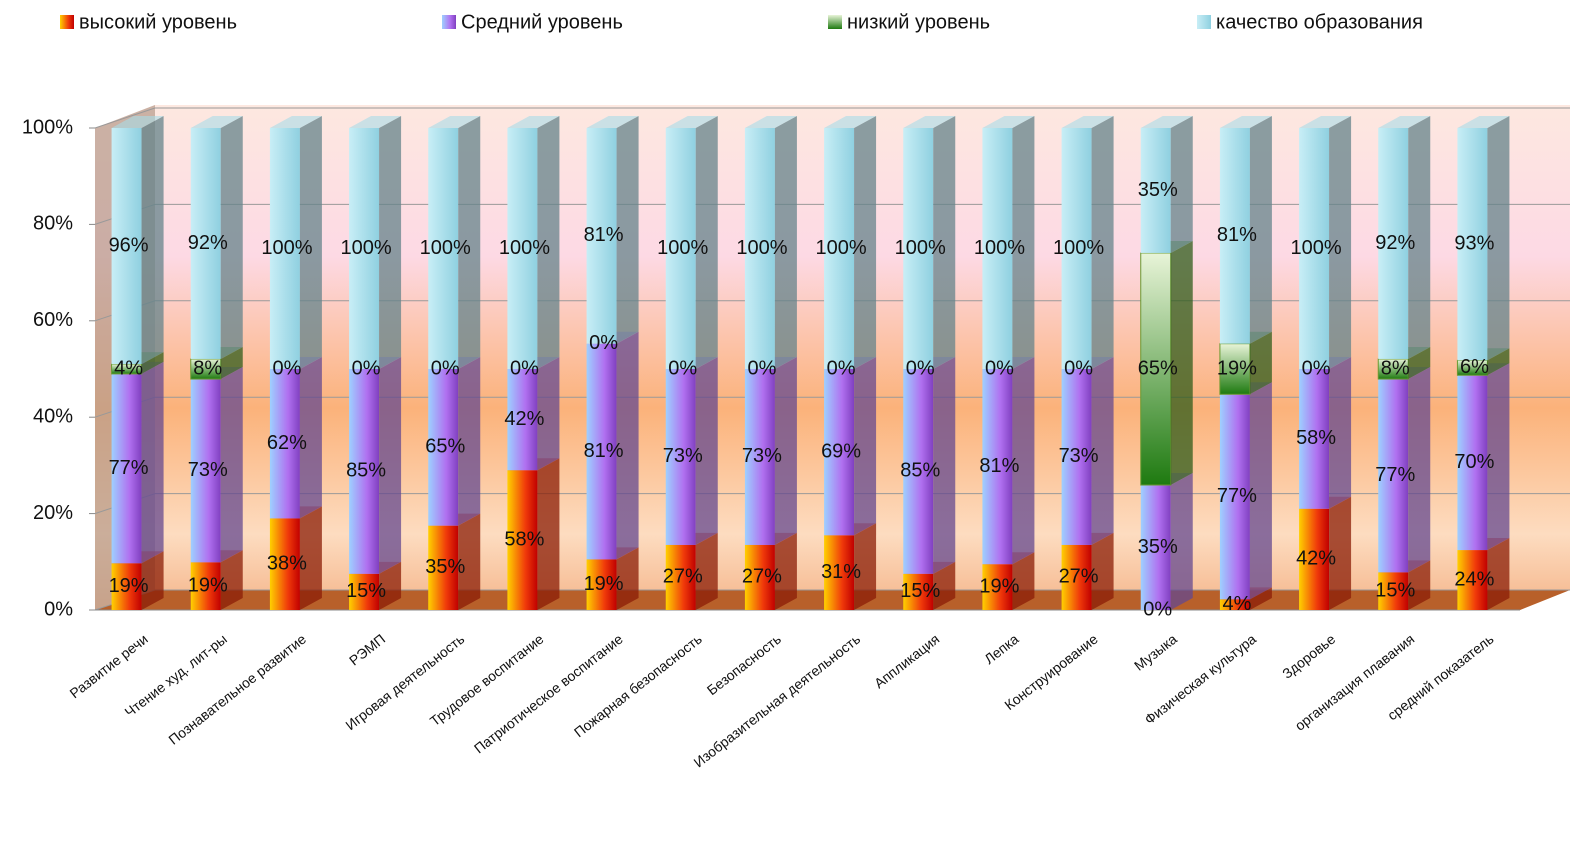 Image resolution: width=1587 pixels, height=848 pixels. I want to click on value-label: 85%, so click(920, 471).